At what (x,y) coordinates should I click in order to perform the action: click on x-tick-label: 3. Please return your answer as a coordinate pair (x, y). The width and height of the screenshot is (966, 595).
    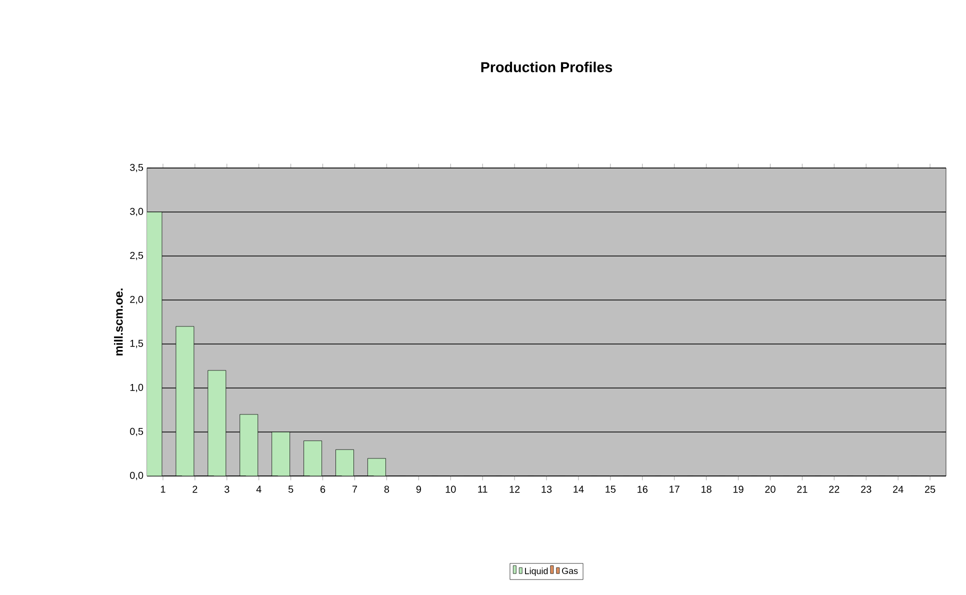
    Looking at the image, I should click on (227, 489).